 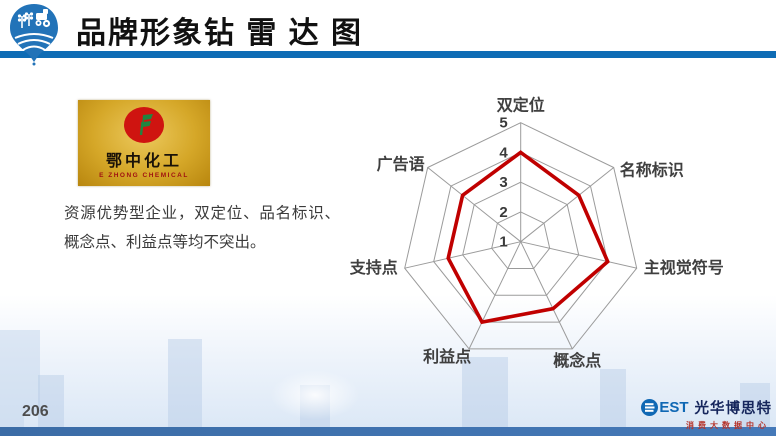 I want to click on page-title: 品牌形象钻 雷 达 图, so click(x=220, y=33).